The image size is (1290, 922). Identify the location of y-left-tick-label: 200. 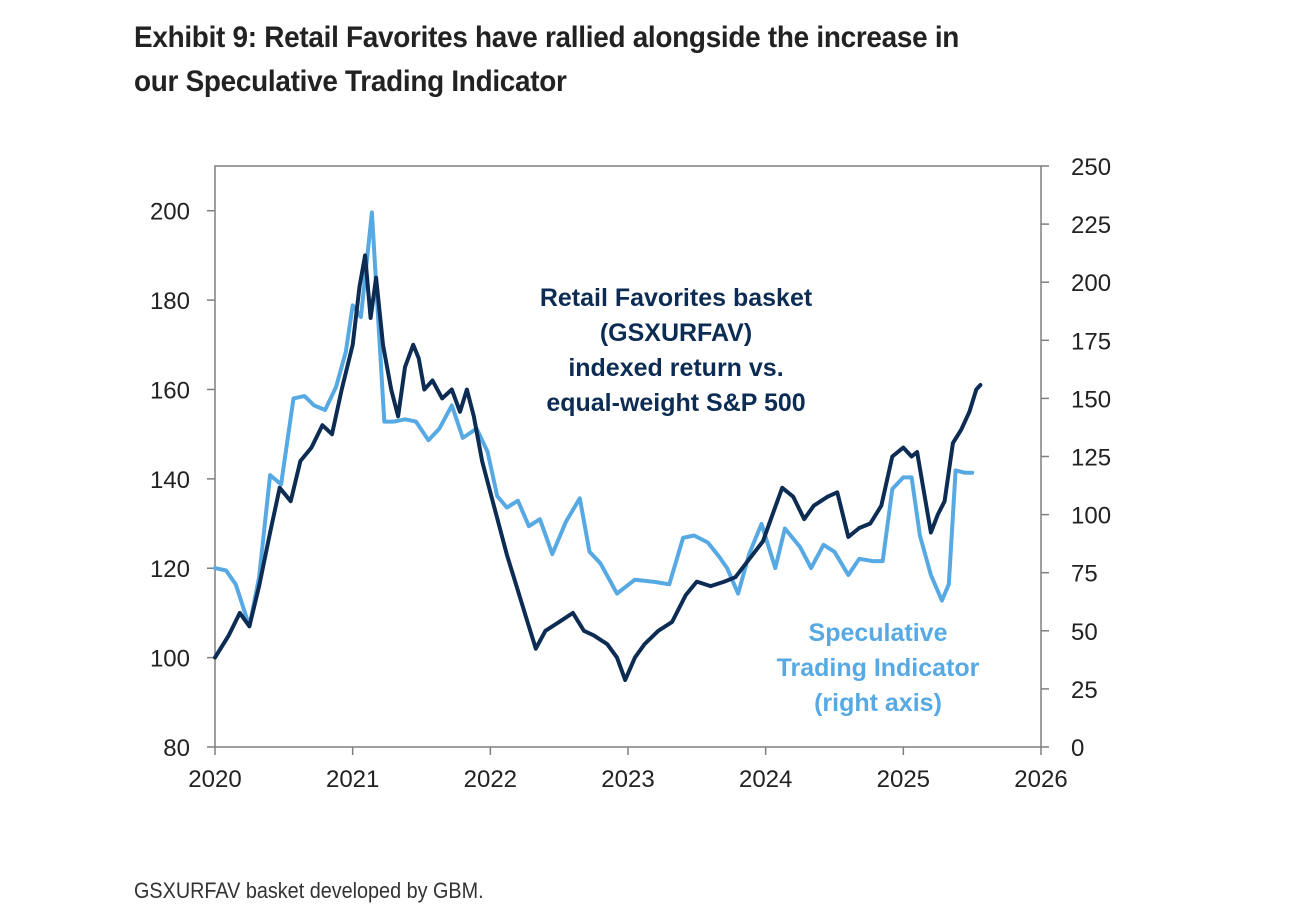
(170, 212).